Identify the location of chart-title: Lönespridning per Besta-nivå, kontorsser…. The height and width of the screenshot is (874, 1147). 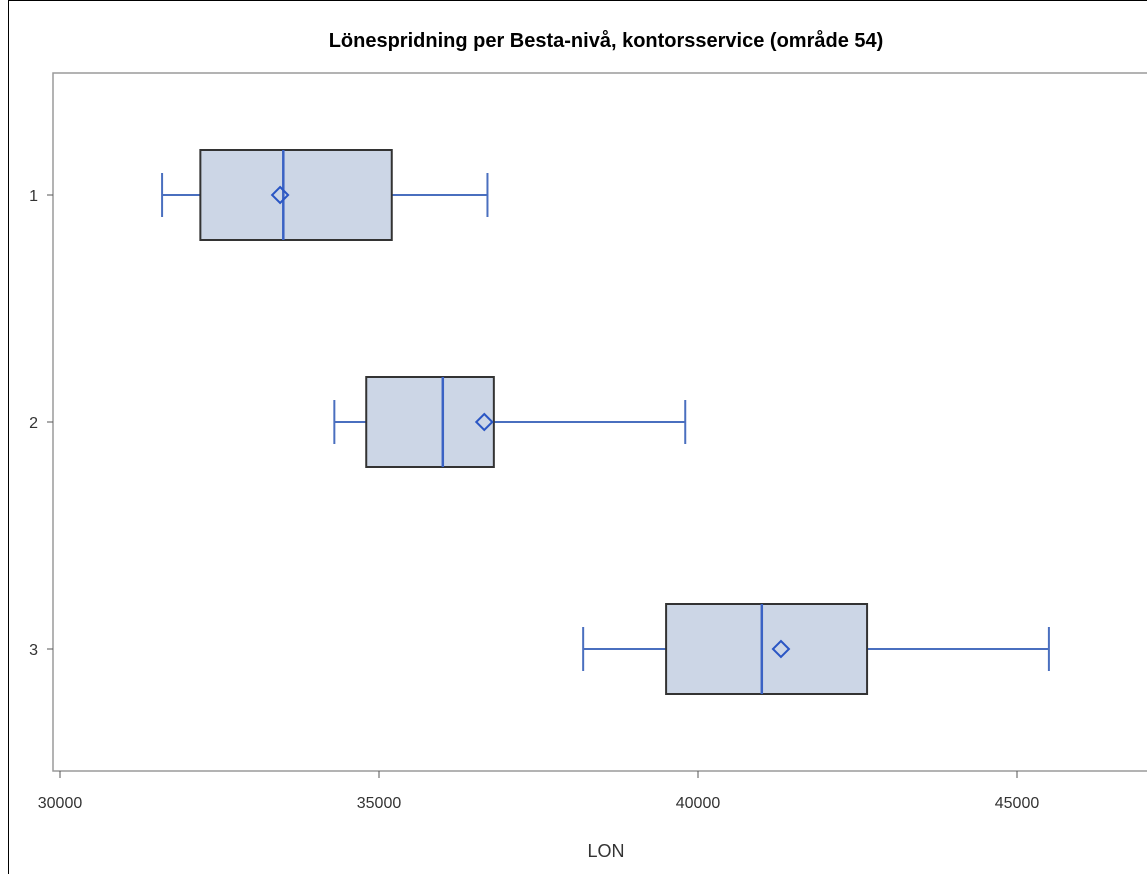
(606, 41).